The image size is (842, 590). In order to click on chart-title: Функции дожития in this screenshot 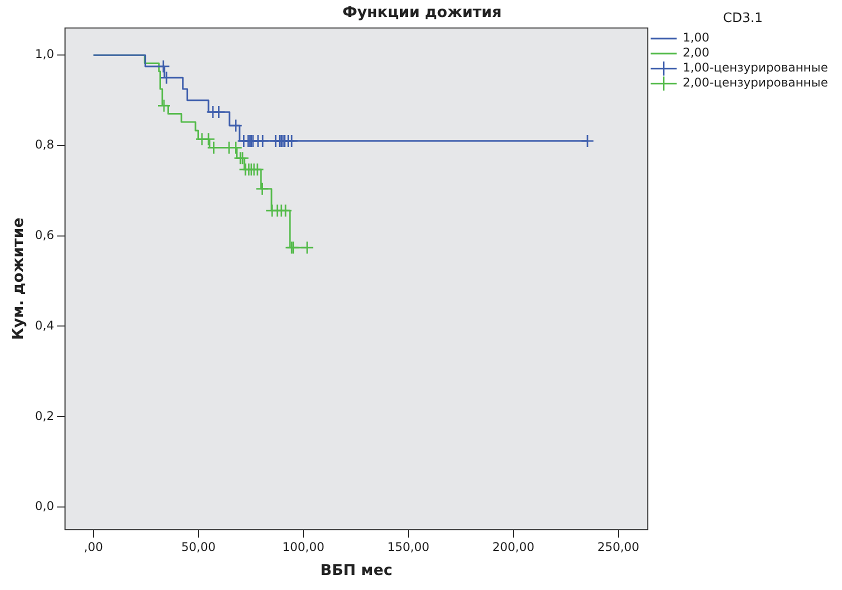, I will do `click(422, 11)`.